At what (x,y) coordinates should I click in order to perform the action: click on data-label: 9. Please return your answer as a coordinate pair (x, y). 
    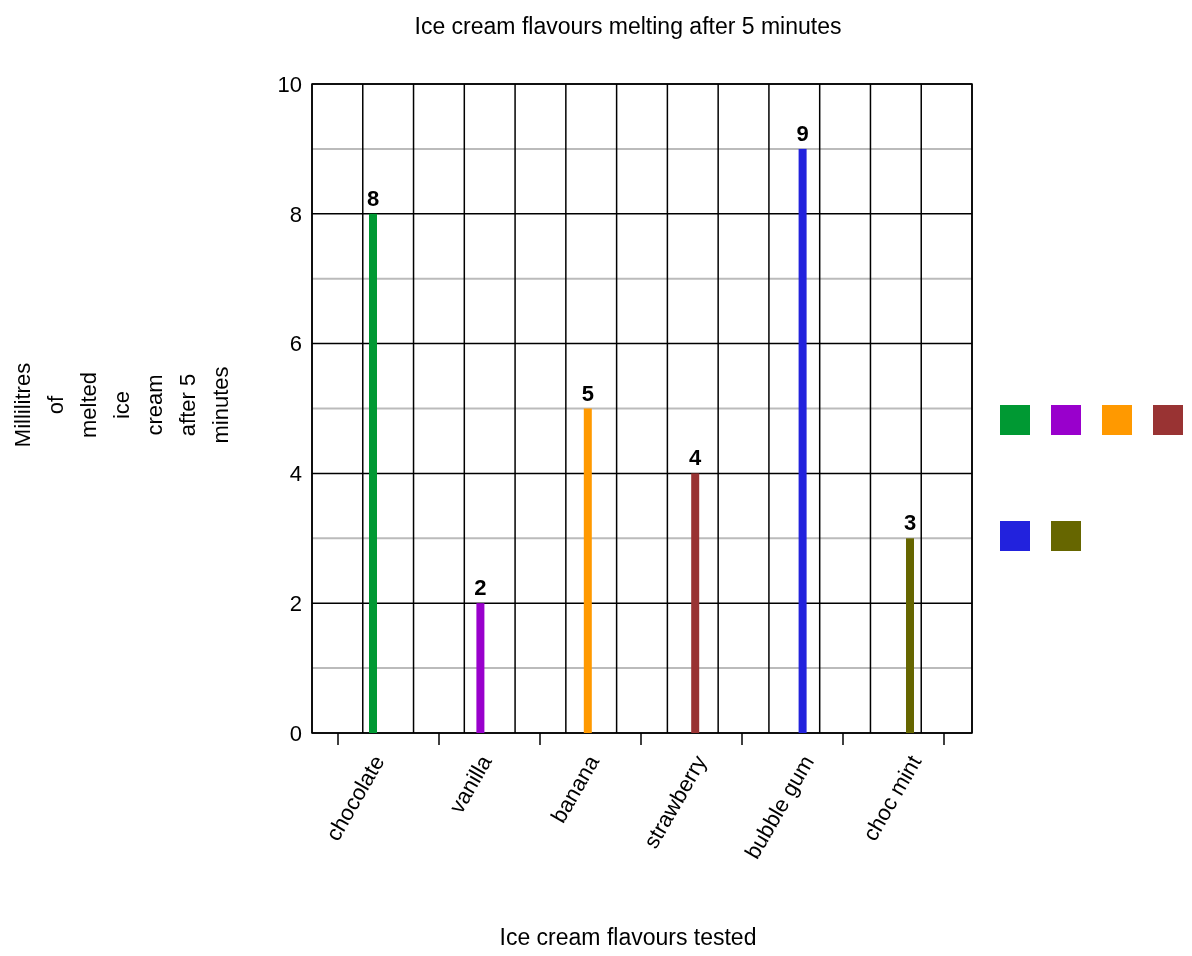
    Looking at the image, I should click on (802, 133).